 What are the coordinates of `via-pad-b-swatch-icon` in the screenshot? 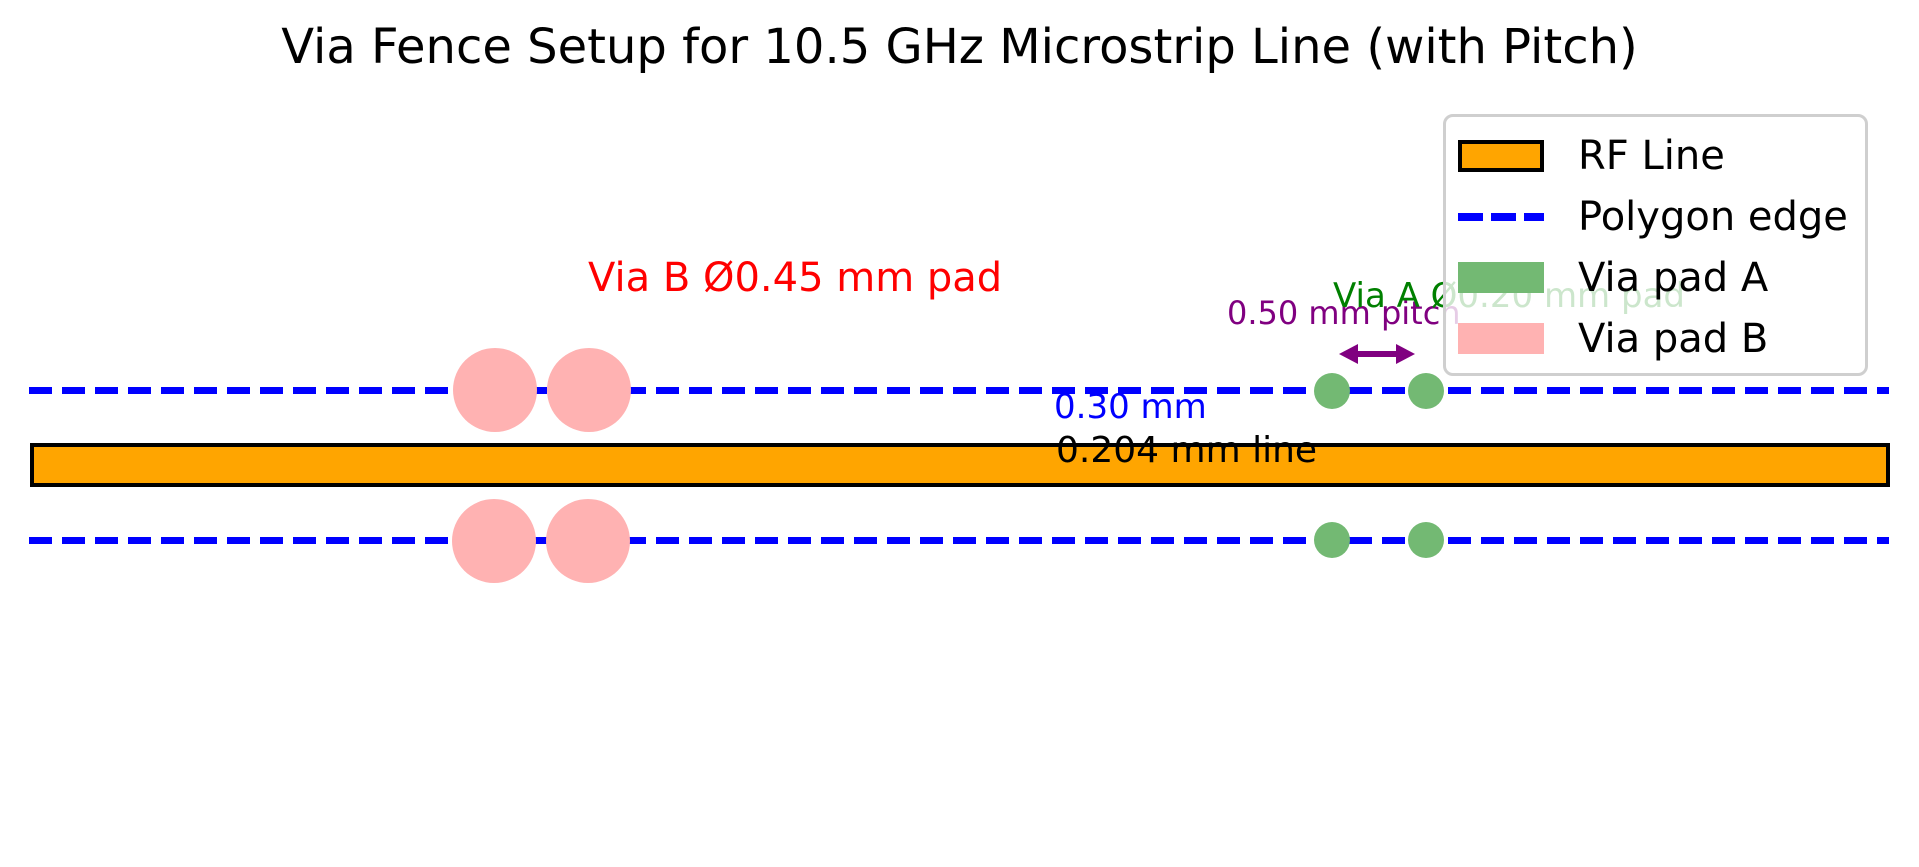 It's located at (1501, 338).